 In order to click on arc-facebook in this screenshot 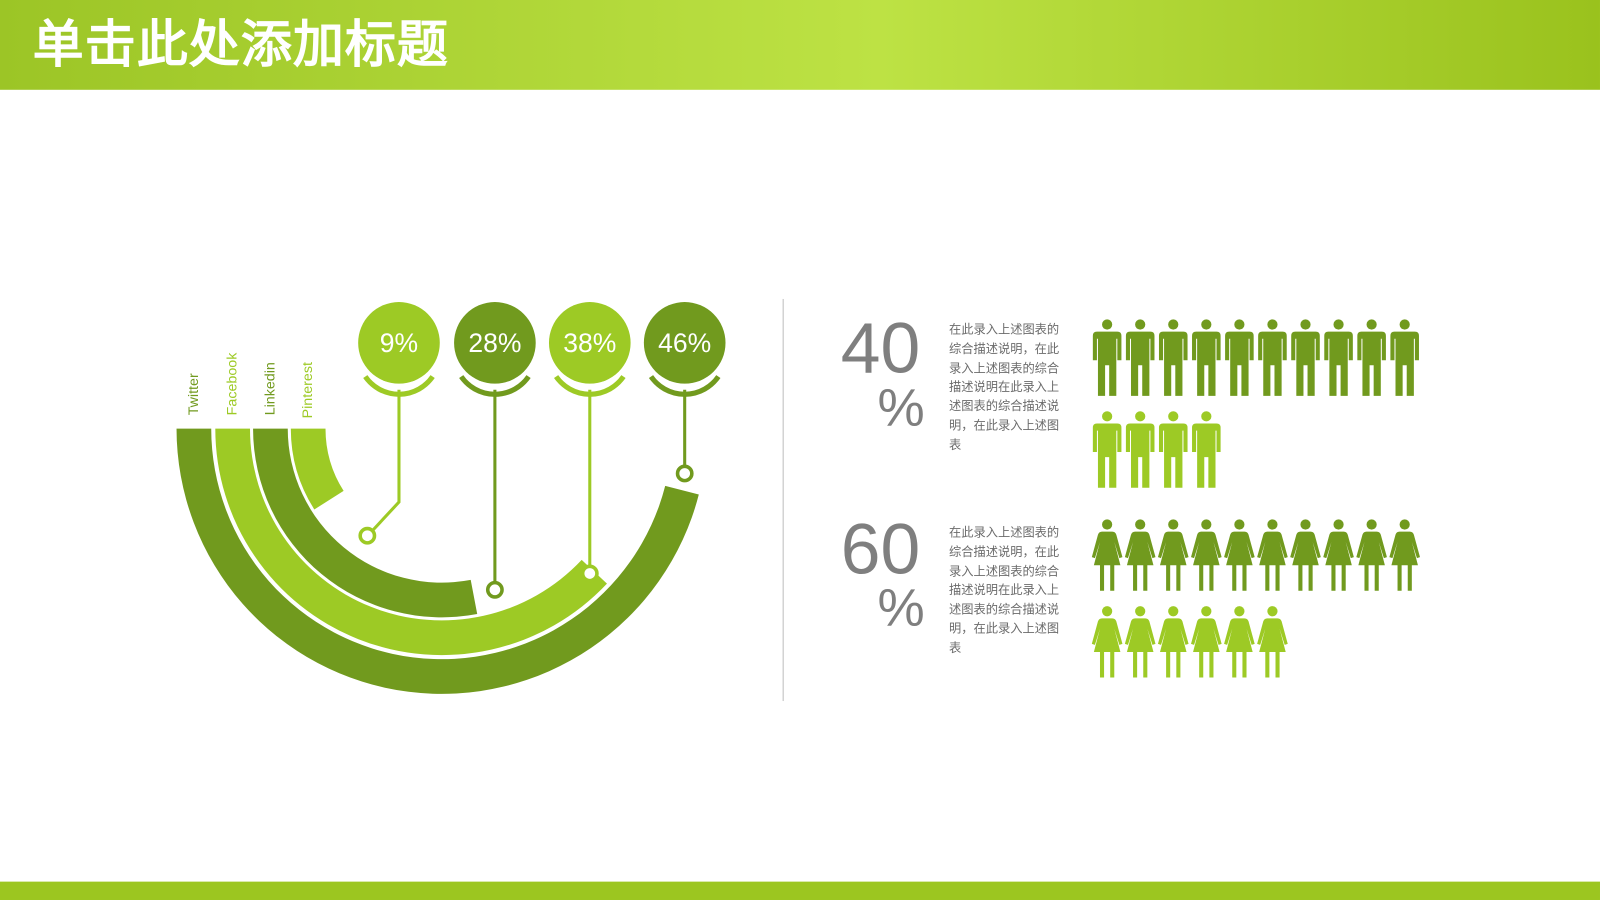, I will do `click(411, 542)`.